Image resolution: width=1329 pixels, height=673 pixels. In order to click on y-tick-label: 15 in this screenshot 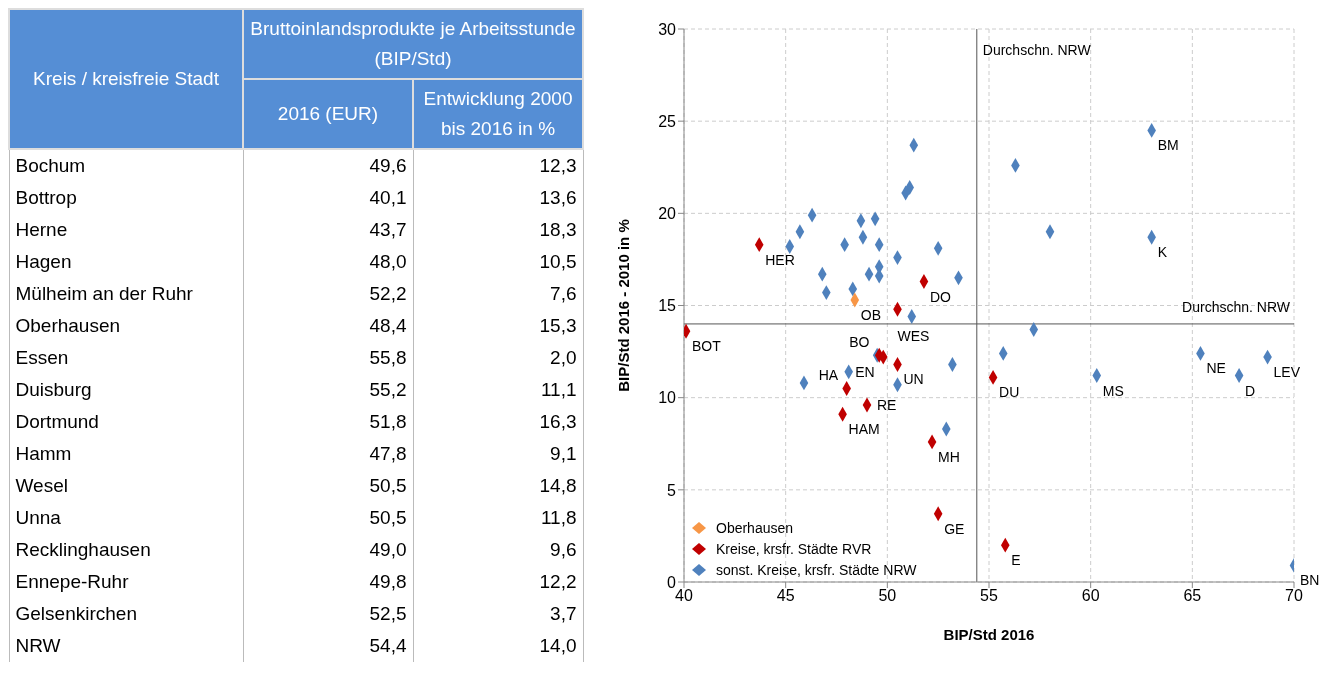, I will do `click(667, 306)`.